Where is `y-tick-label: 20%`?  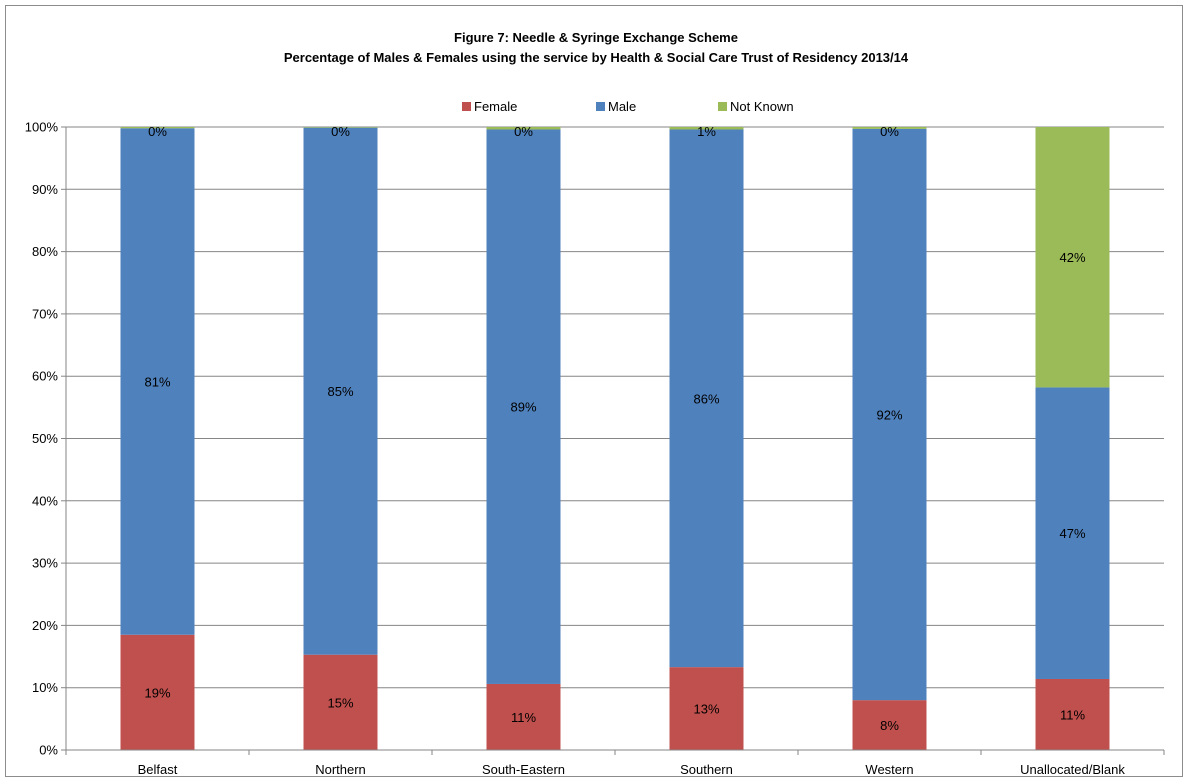 y-tick-label: 20% is located at coordinates (45, 625).